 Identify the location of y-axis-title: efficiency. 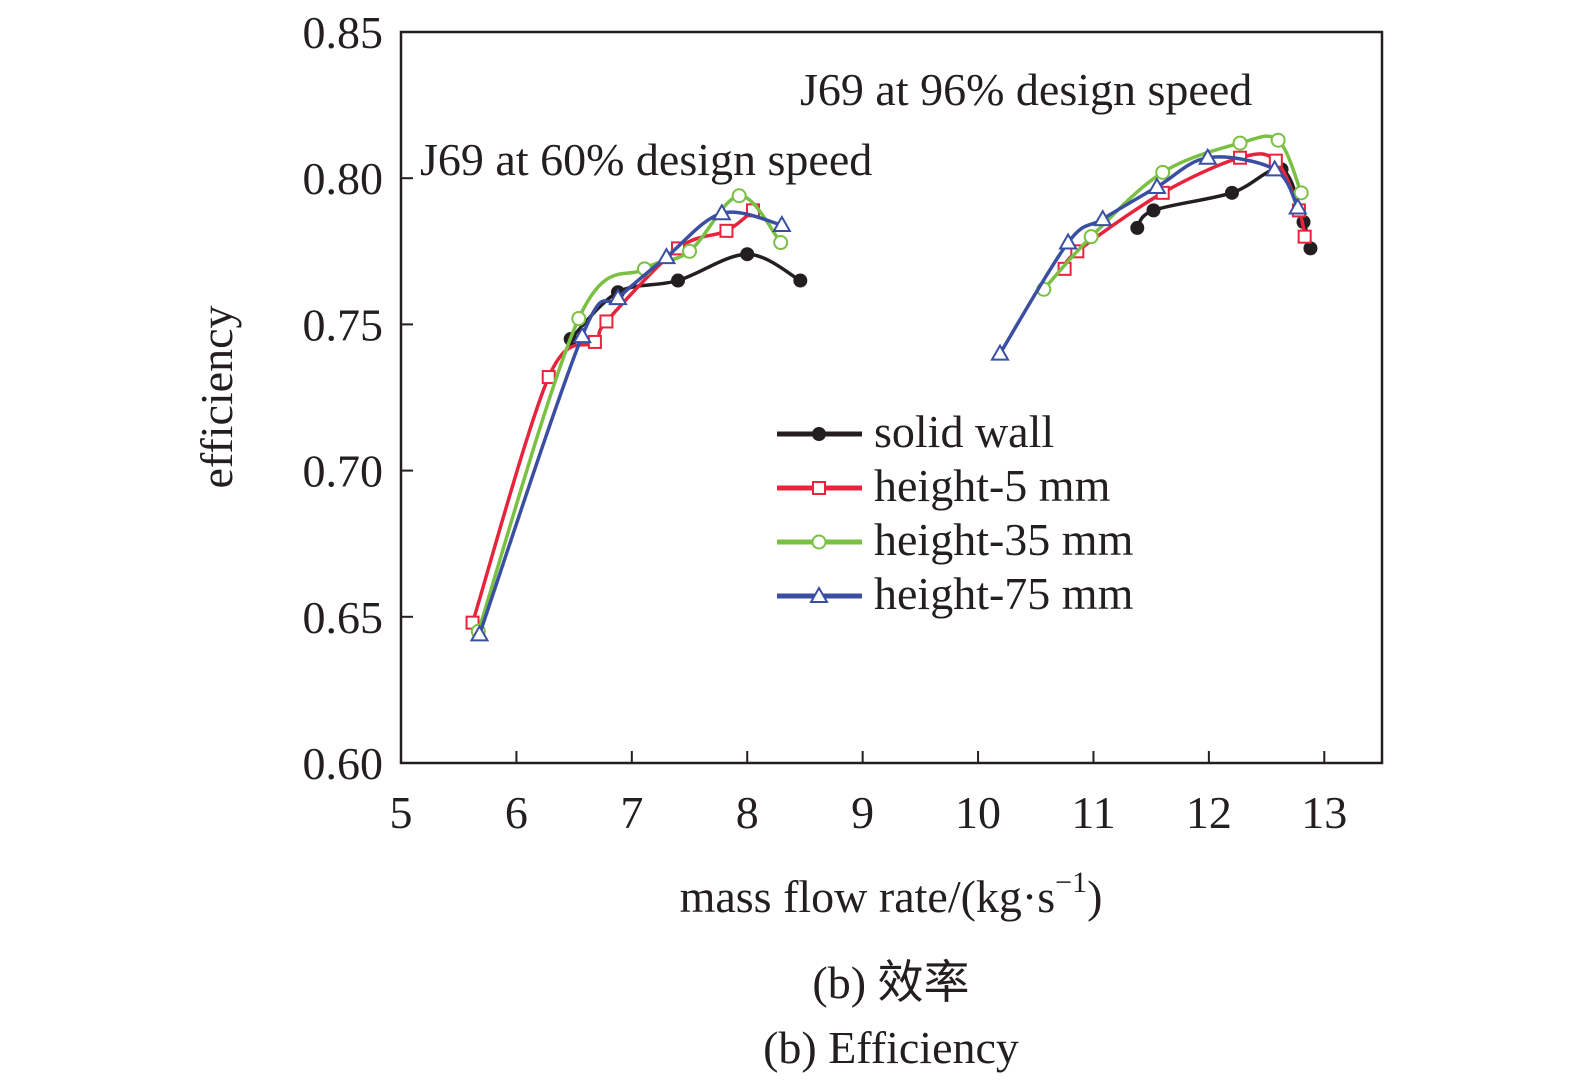
(216, 396).